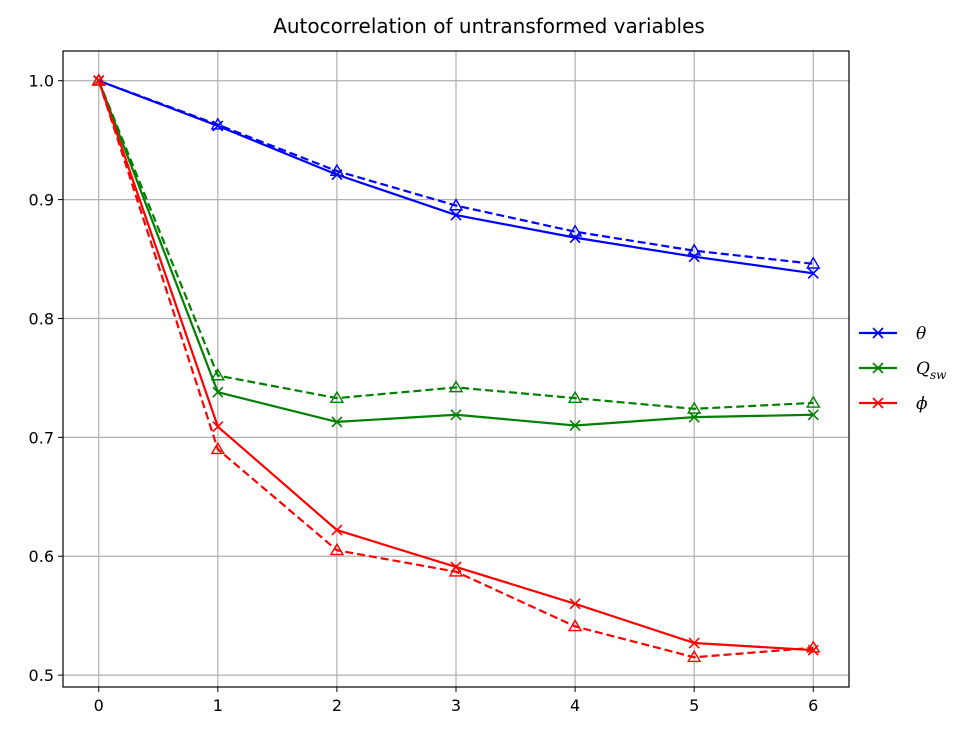 This screenshot has height=737, width=977. Describe the element at coordinates (921, 334) in the screenshot. I see `legend-label: θ` at that location.